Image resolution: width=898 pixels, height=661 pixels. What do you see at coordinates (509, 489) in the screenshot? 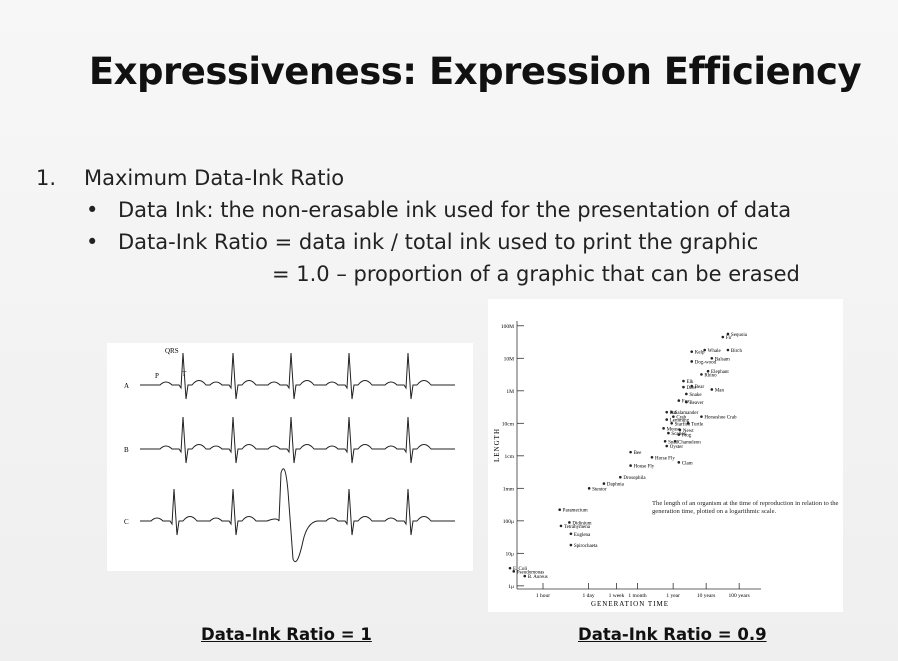
I see `y-tick-label: 1mm` at bounding box center [509, 489].